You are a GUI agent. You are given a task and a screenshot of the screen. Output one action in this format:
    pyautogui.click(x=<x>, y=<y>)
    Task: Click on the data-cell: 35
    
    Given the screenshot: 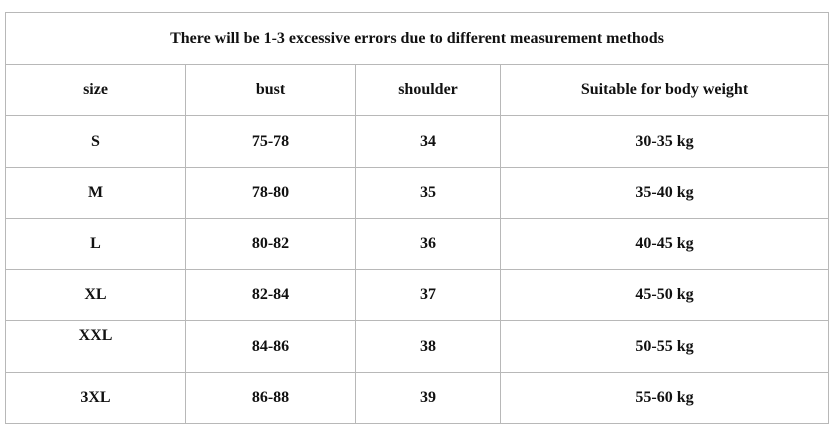 What is the action you would take?
    pyautogui.click(x=428, y=192)
    